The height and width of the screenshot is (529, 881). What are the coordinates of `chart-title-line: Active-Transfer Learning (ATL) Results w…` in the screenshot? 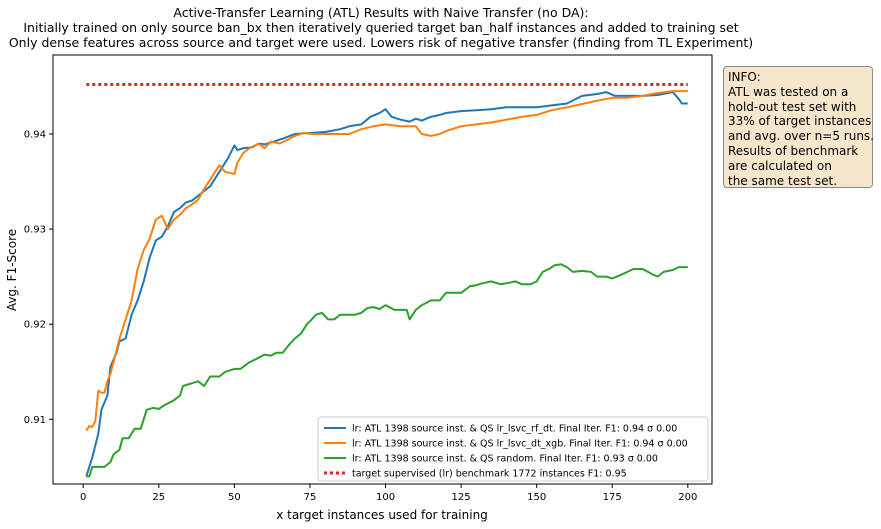 It's located at (380, 12).